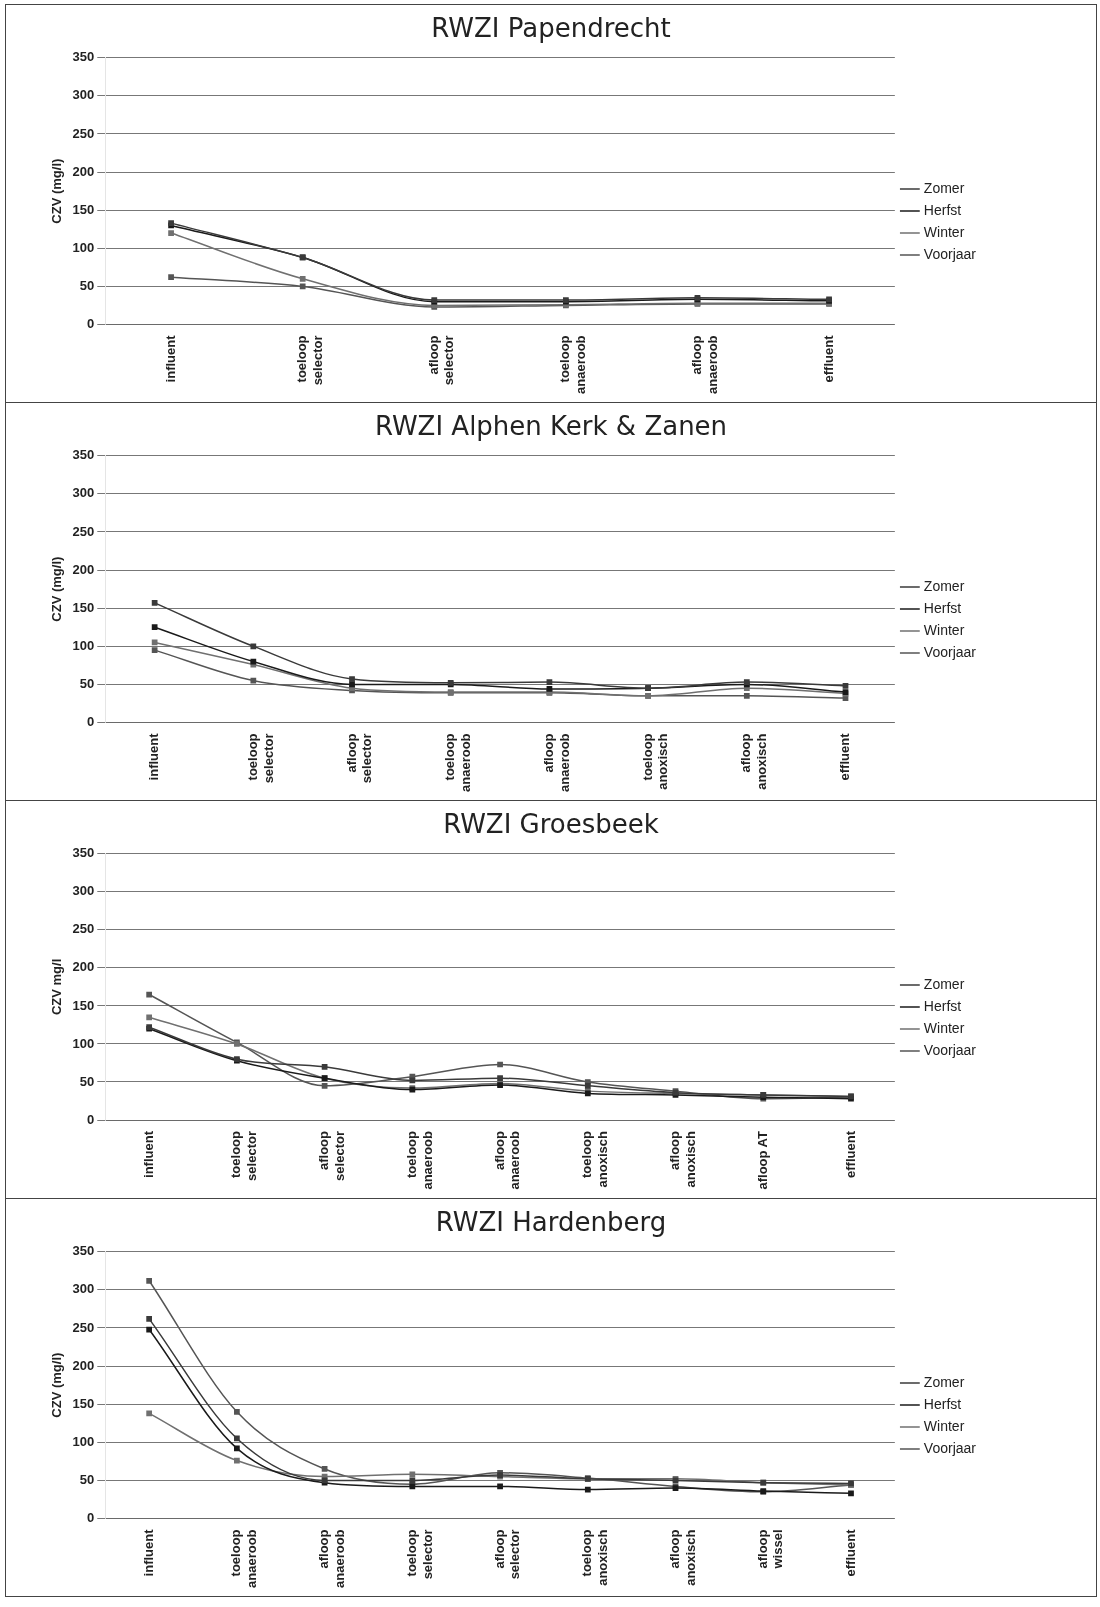  Describe the element at coordinates (770, 1549) in the screenshot. I see `x-tick-label: afloop wissel` at that location.